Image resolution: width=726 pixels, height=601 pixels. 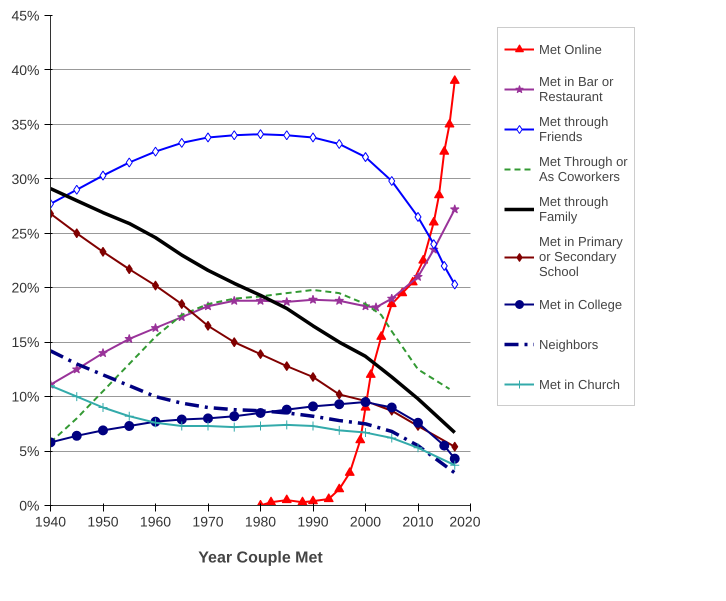 What do you see at coordinates (208, 522) in the screenshot?
I see `x-tick-label: 1970` at bounding box center [208, 522].